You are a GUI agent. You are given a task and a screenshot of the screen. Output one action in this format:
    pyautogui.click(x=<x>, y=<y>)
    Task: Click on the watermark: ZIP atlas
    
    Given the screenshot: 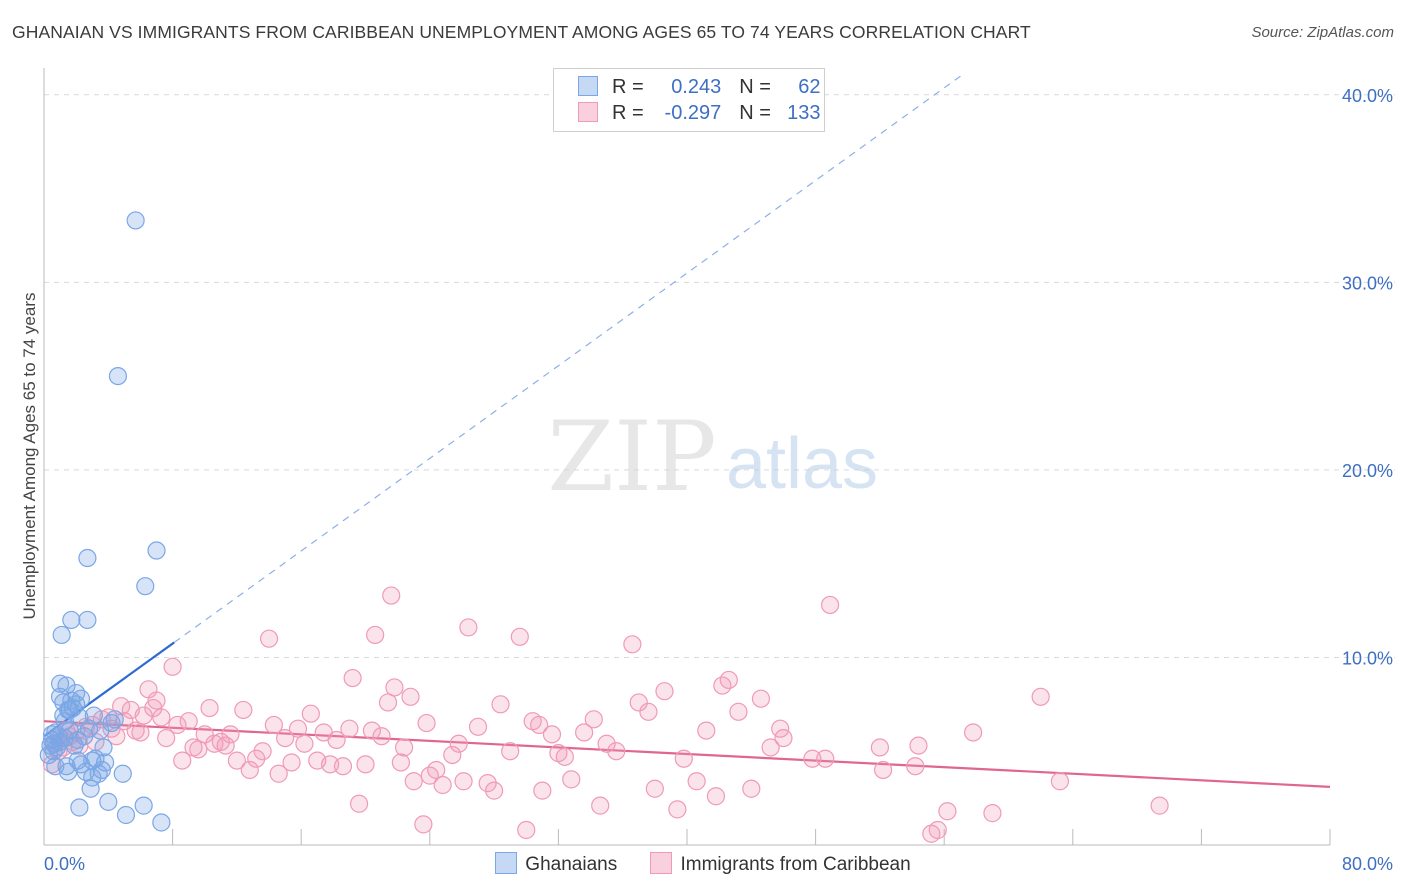 What is the action you would take?
    pyautogui.click(x=712, y=457)
    